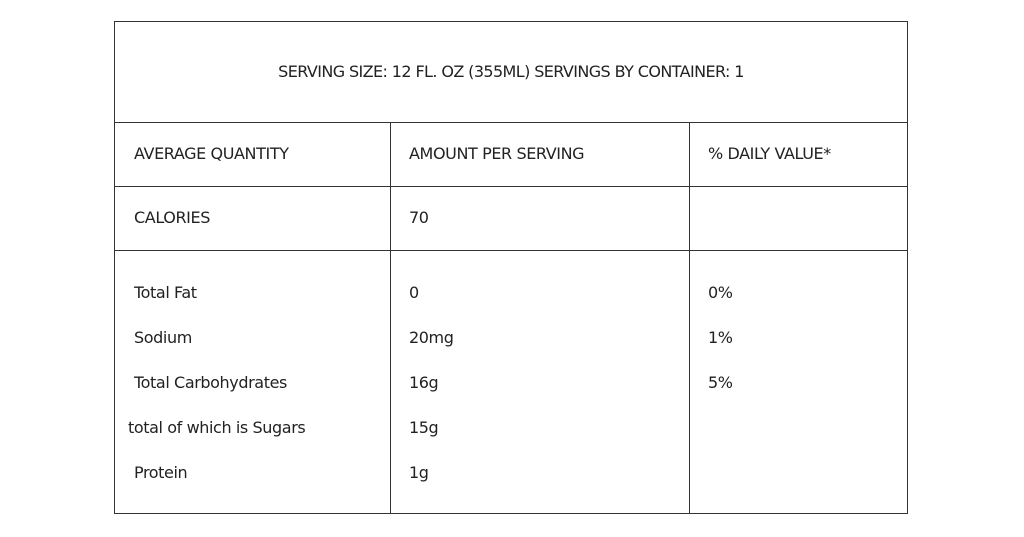 Image resolution: width=1024 pixels, height=537 pixels. Describe the element at coordinates (769, 153) in the screenshot. I see `header-daily-value: % DAILY VALUE*` at that location.